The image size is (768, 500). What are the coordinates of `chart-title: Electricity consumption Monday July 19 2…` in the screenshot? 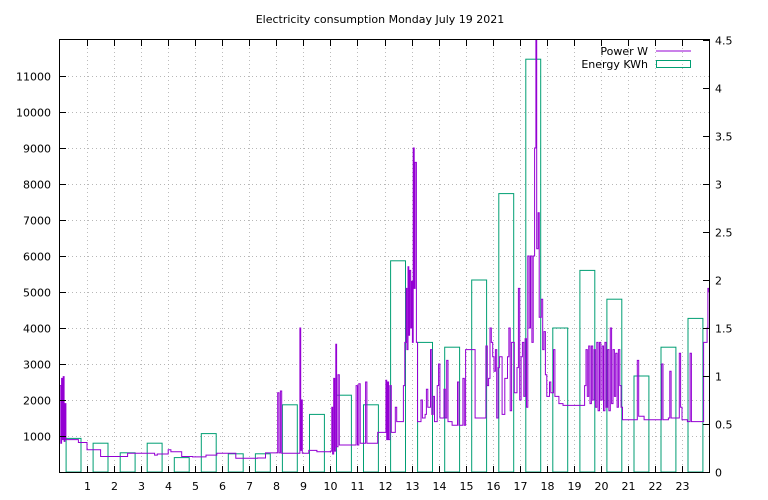 It's located at (380, 19).